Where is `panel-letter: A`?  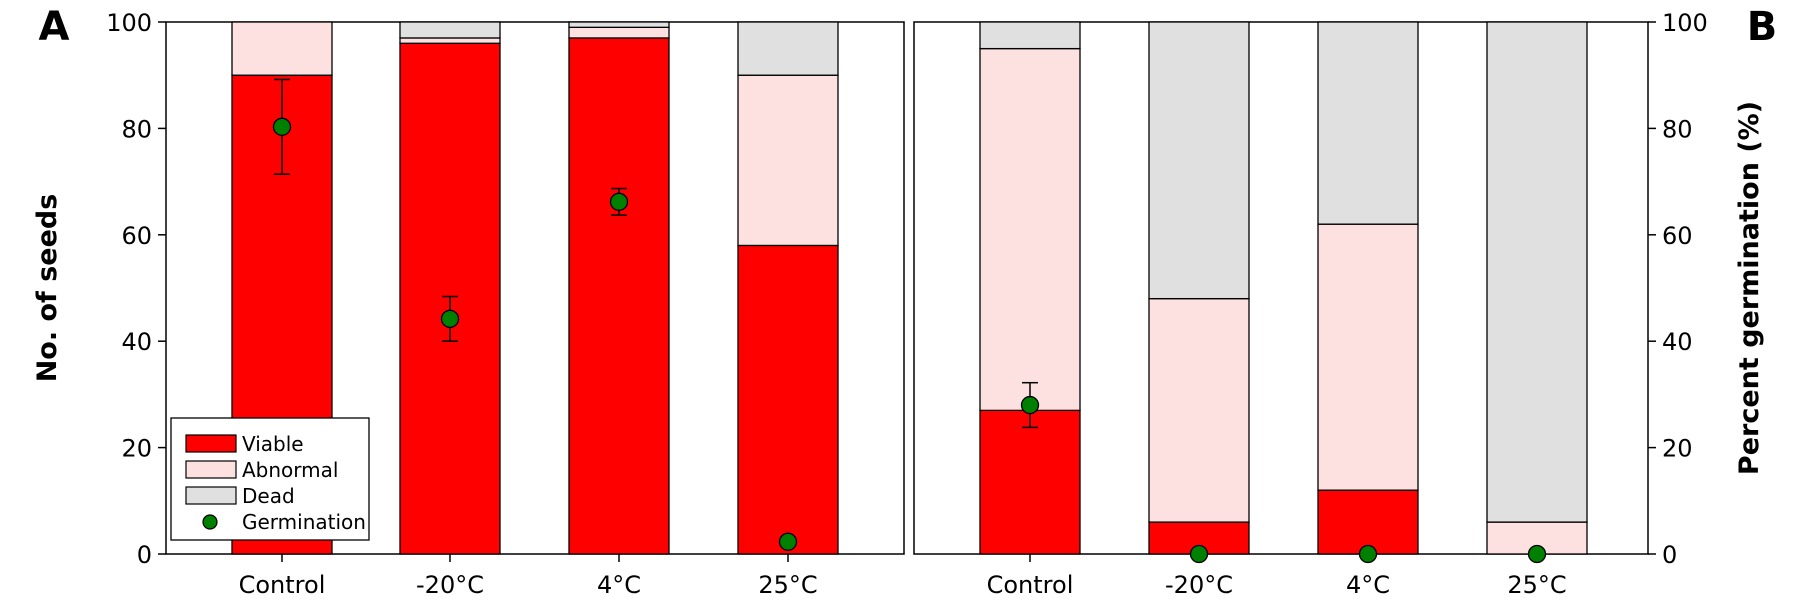
panel-letter: A is located at coordinates (54, 27).